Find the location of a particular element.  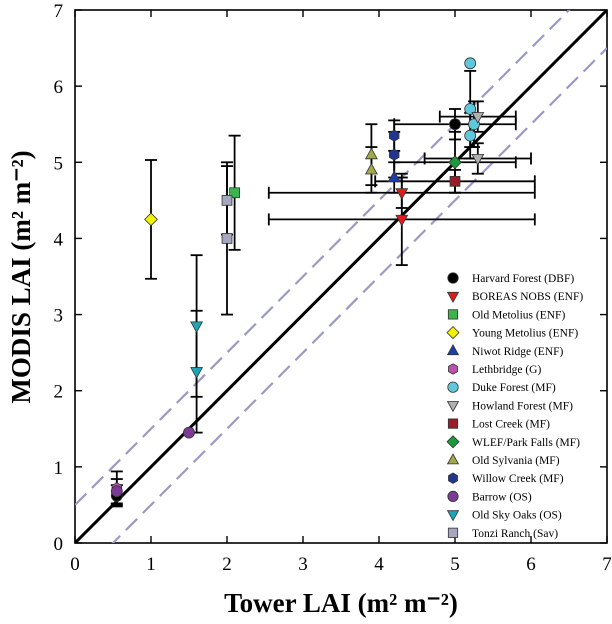

y-tick-label: 0 is located at coordinates (59, 544).